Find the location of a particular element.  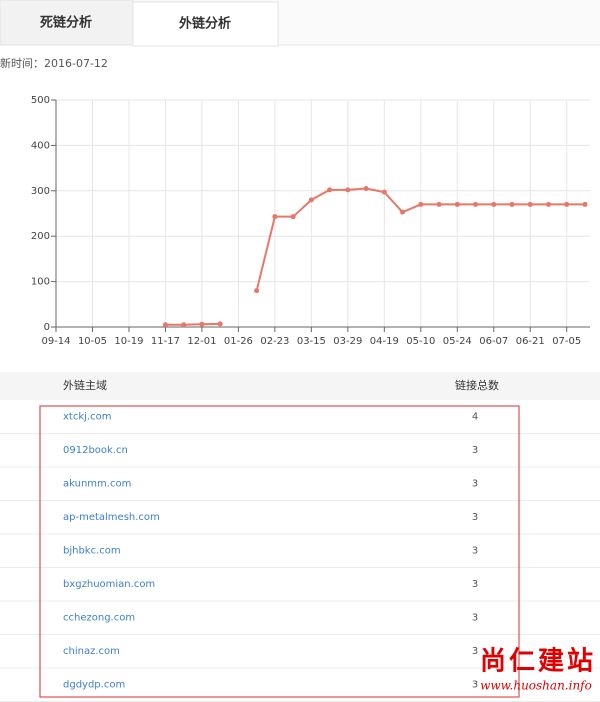

series-line is located at coordinates (375, 256).